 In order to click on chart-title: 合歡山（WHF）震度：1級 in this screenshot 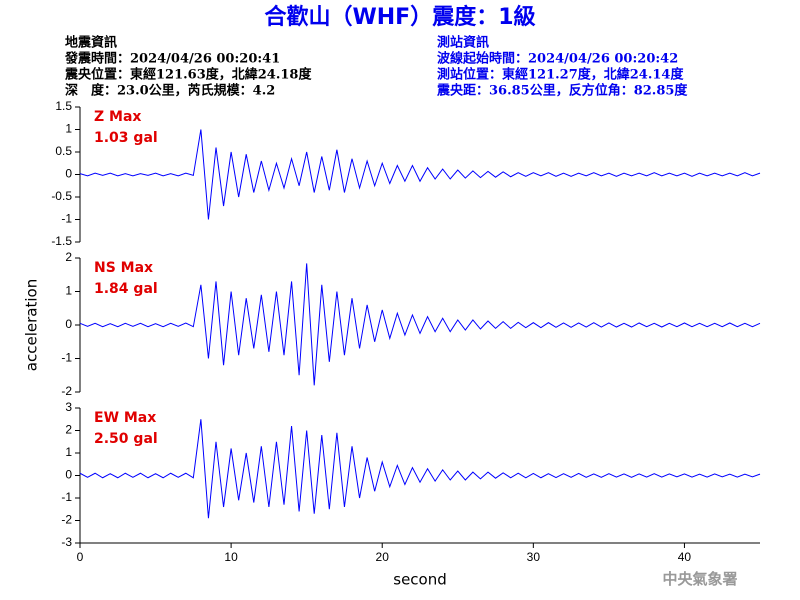, I will do `click(399, 17)`.